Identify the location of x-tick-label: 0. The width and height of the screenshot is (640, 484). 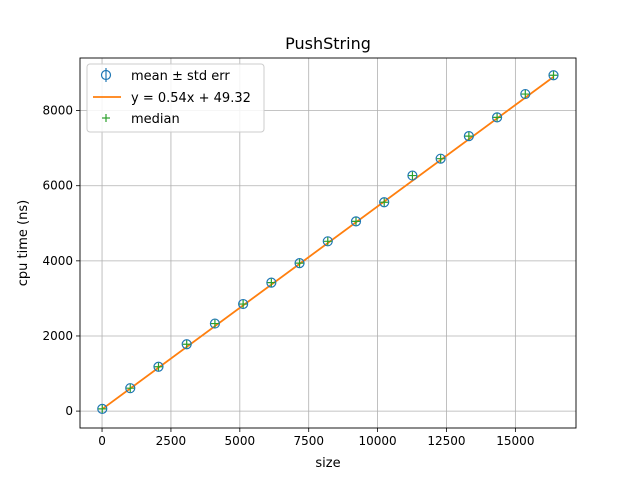
(102, 441).